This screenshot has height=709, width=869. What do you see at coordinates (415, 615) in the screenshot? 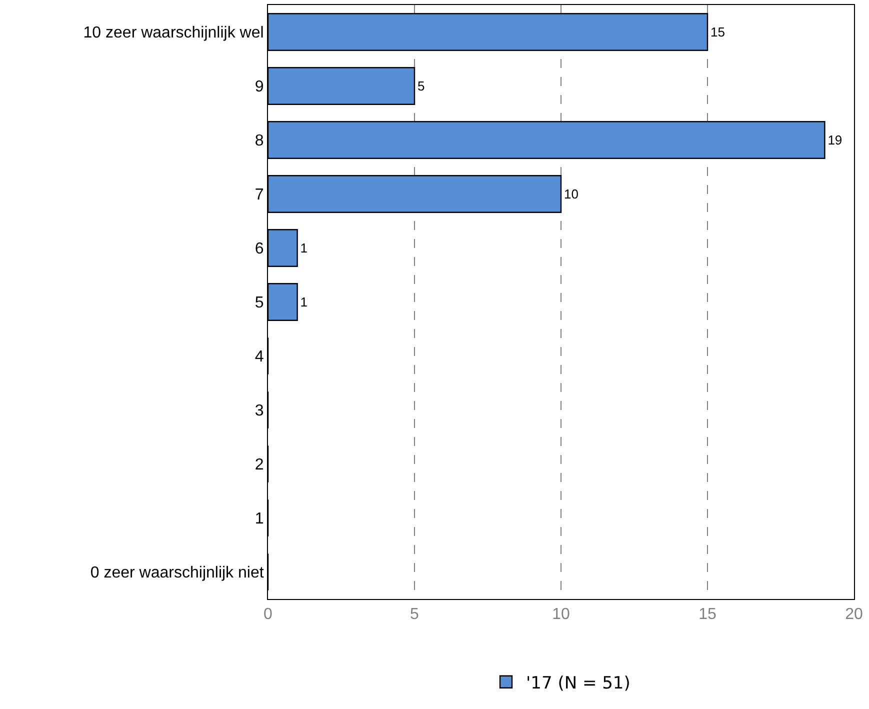
I see `x-tick-label: 5` at bounding box center [415, 615].